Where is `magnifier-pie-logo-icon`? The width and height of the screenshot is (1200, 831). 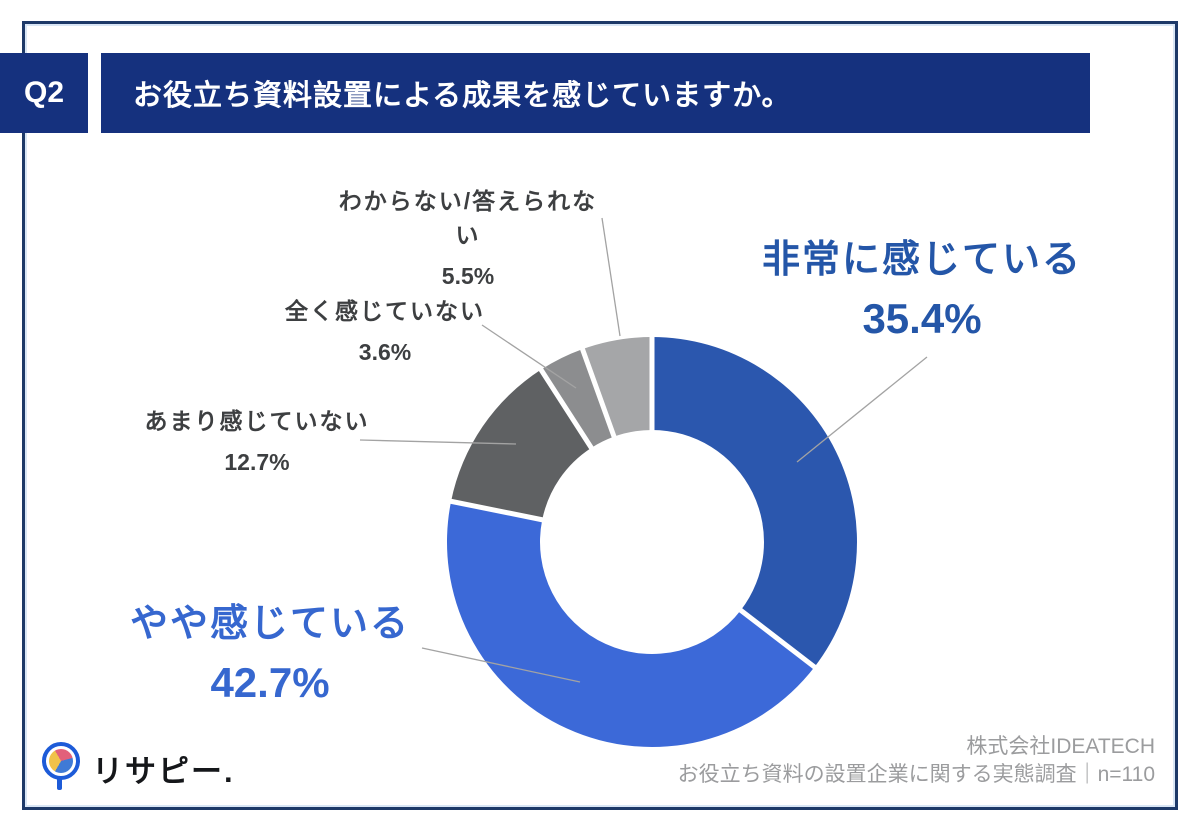
magnifier-pie-logo-icon is located at coordinates (60, 768).